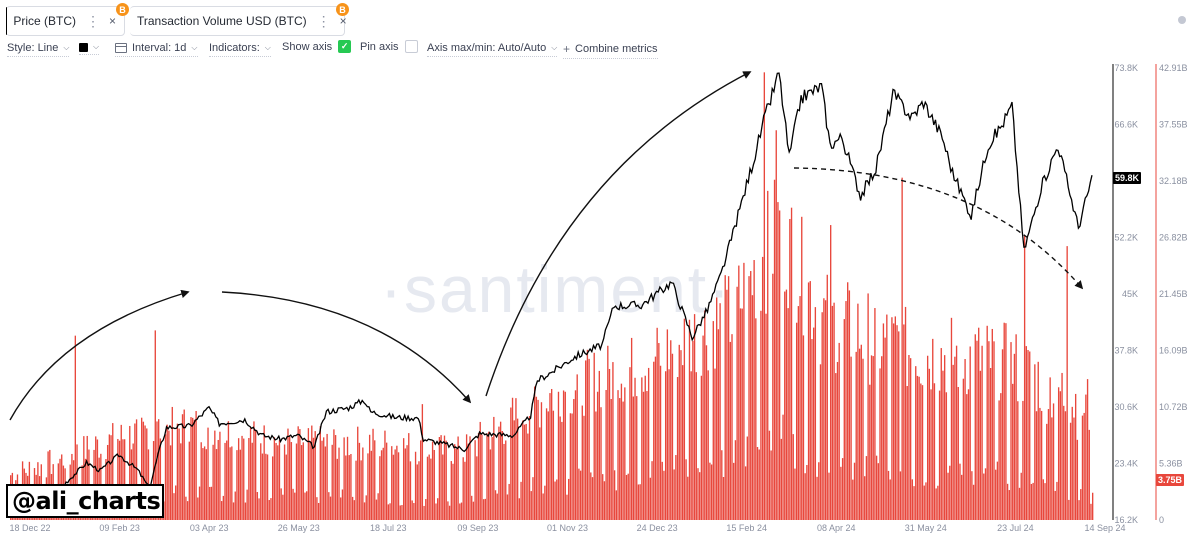 Image resolution: width=1200 pixels, height=538 pixels. Describe the element at coordinates (411, 46) in the screenshot. I see `pin-axis-checkbox` at that location.